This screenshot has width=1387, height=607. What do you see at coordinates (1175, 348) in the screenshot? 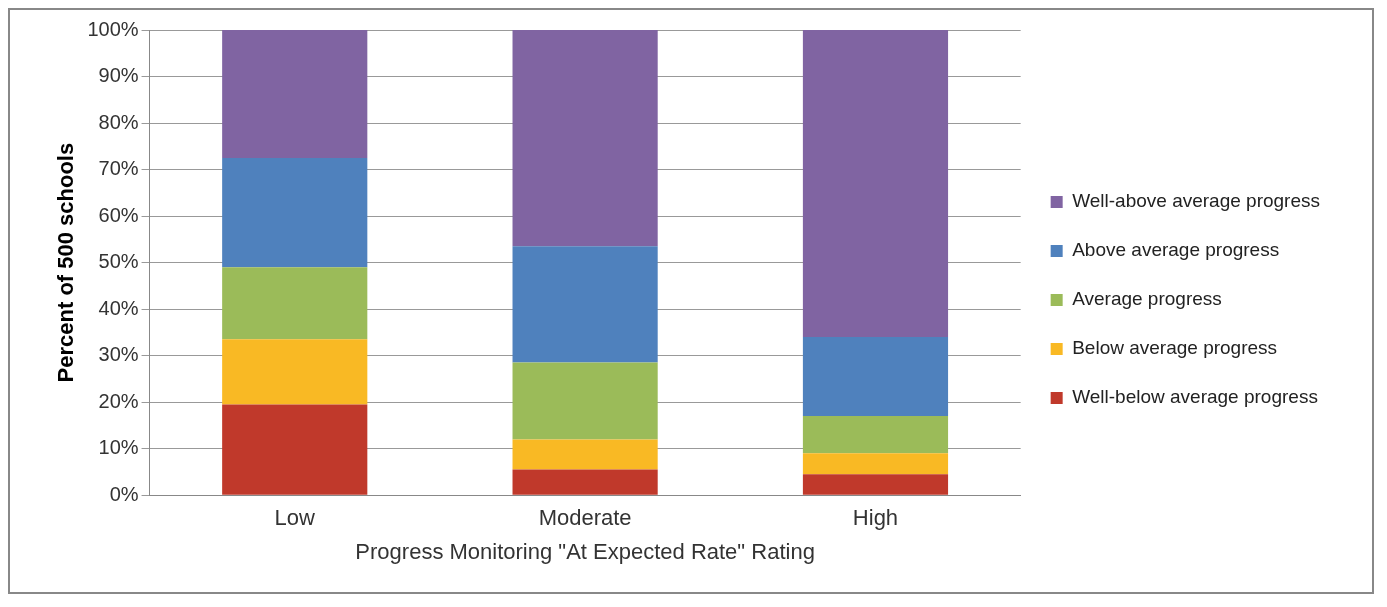
I see `legend-label: Below average progress` at bounding box center [1175, 348].